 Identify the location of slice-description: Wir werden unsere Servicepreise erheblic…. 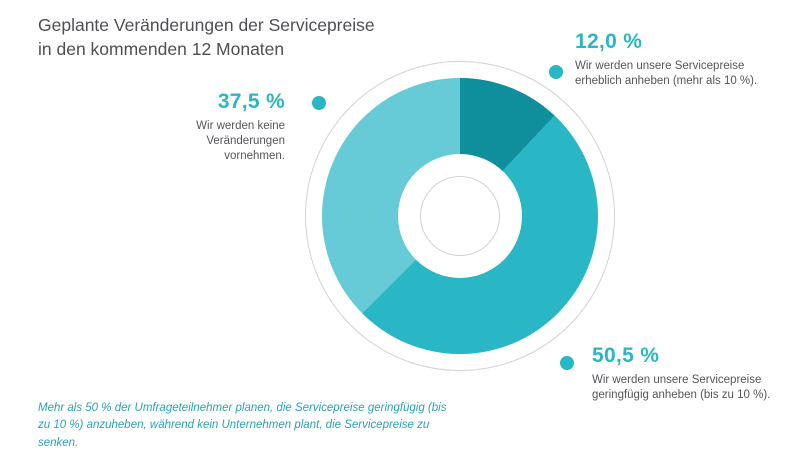
(666, 74).